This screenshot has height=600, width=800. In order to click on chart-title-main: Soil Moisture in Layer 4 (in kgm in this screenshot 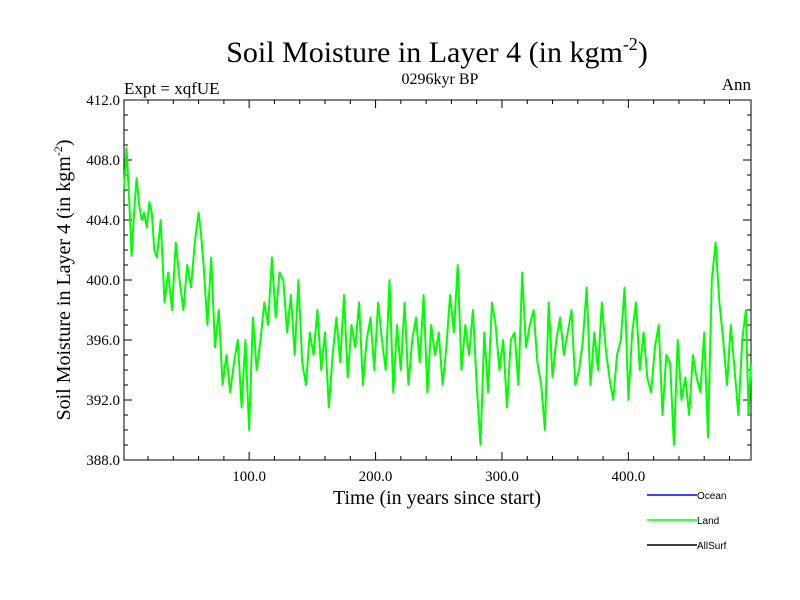, I will do `click(424, 52)`.